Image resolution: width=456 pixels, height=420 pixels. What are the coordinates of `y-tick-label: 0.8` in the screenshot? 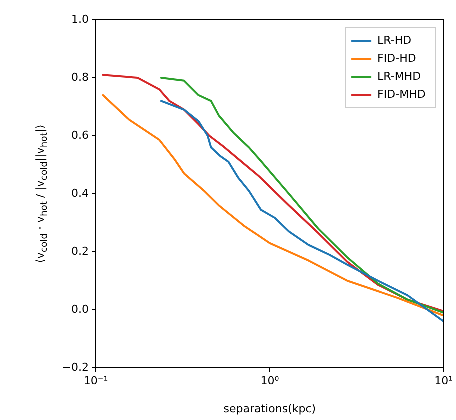 It's located at (80, 77).